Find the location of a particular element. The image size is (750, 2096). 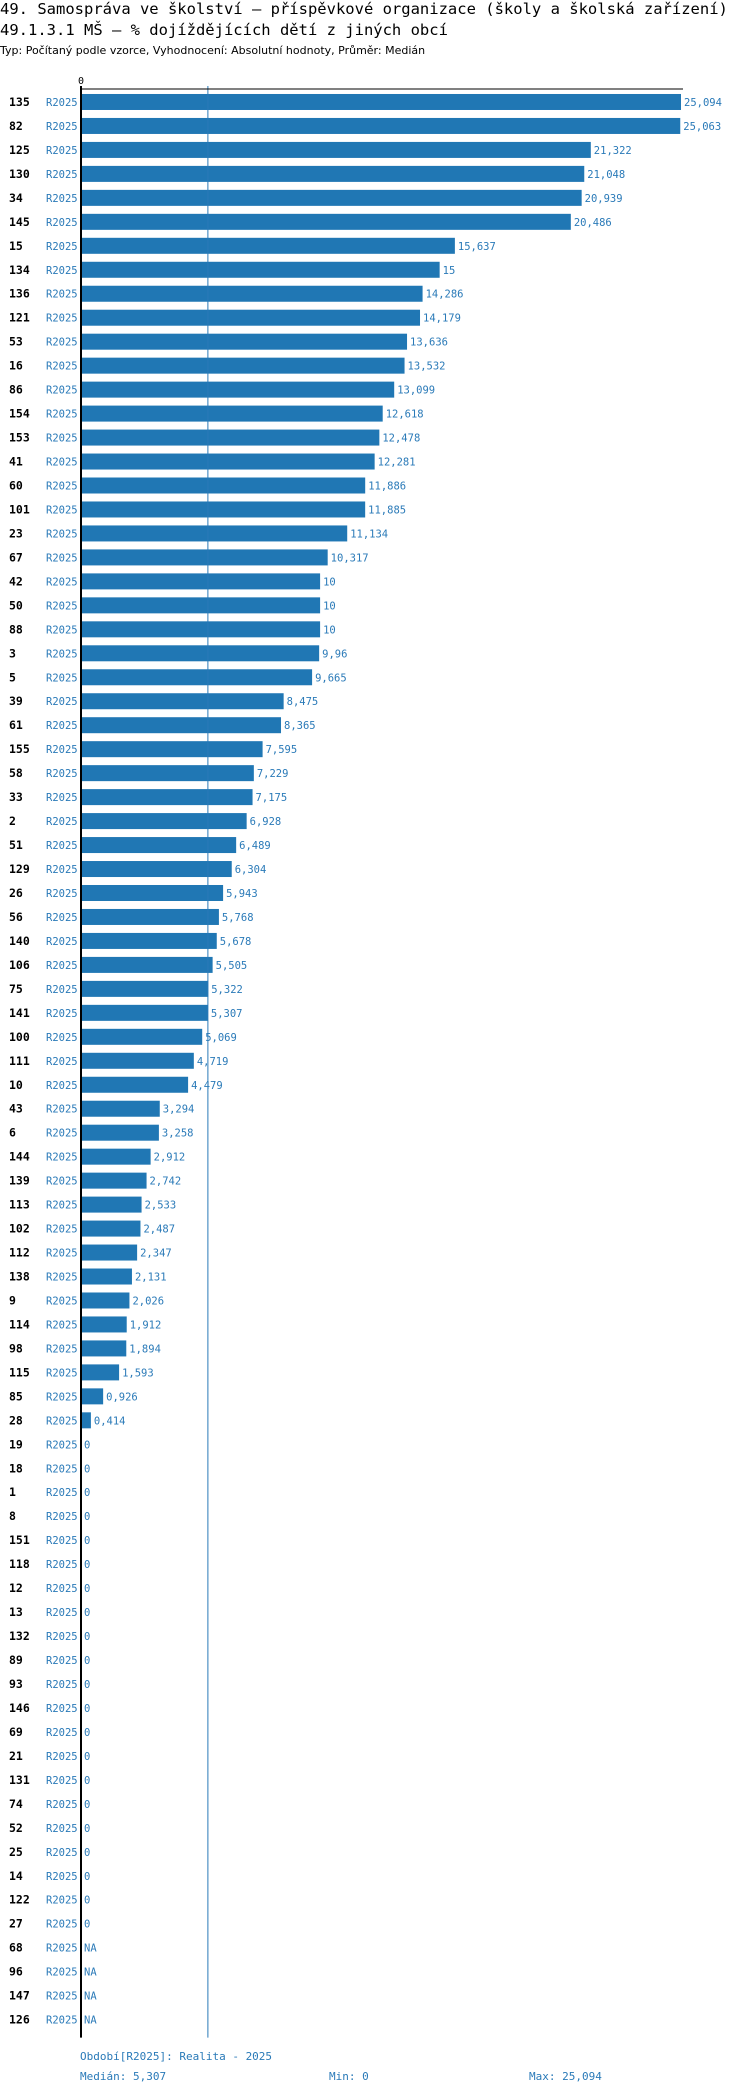

category-label: 111 is located at coordinates (19, 1061).